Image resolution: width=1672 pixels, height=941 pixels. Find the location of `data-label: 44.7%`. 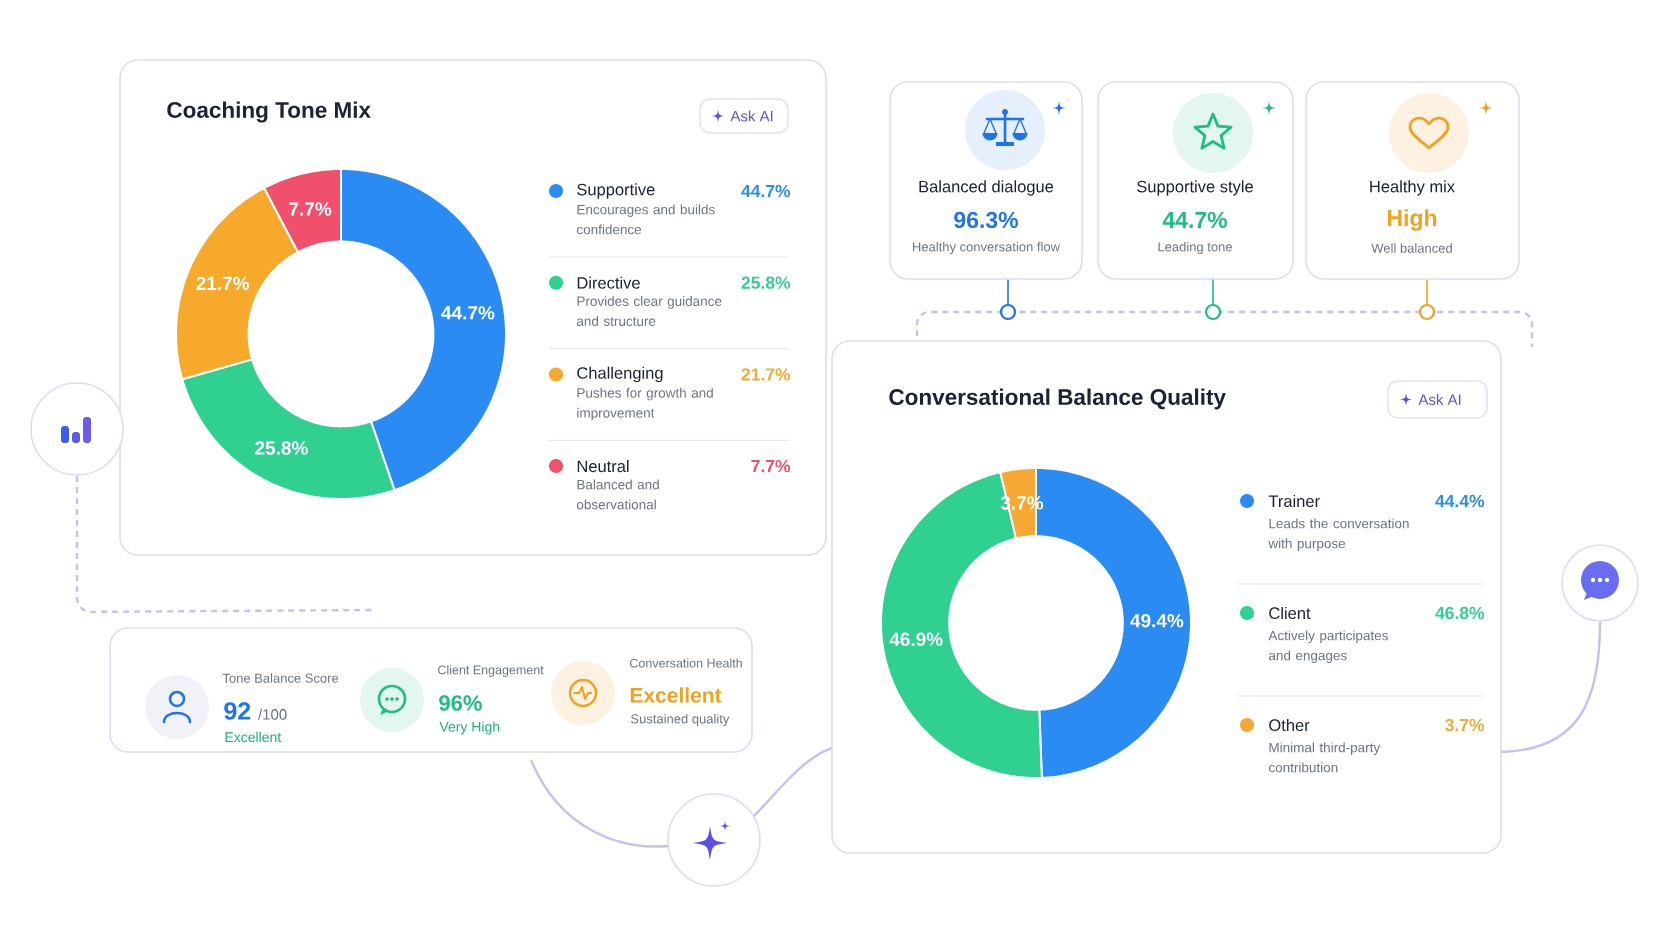

data-label: 44.7% is located at coordinates (468, 313).